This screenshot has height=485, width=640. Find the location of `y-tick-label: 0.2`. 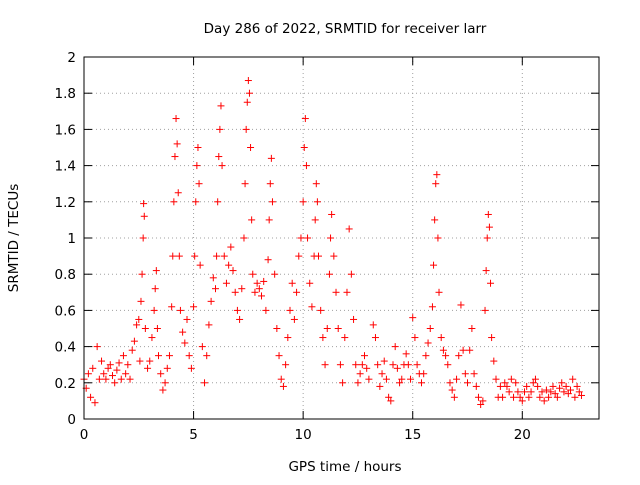

y-tick-label: 0.2 is located at coordinates (65, 384).